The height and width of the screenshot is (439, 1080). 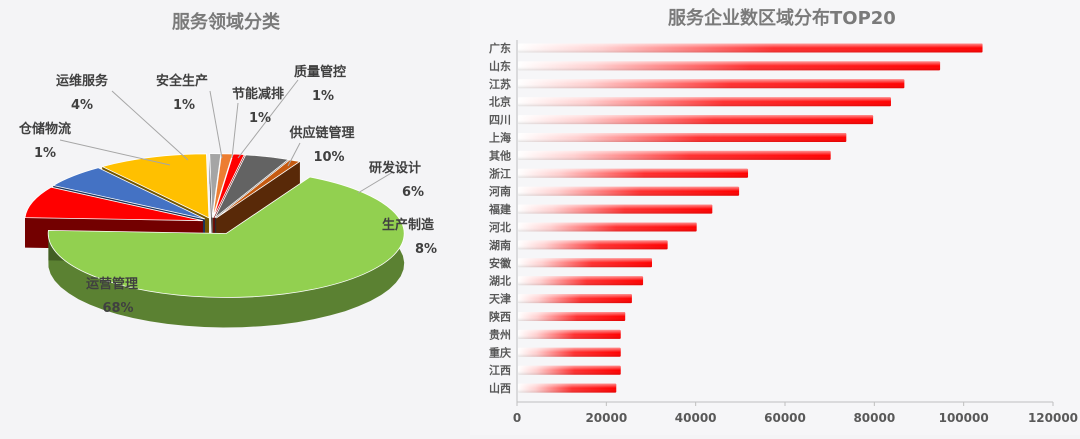 I want to click on category-label: 上海, so click(x=500, y=138).